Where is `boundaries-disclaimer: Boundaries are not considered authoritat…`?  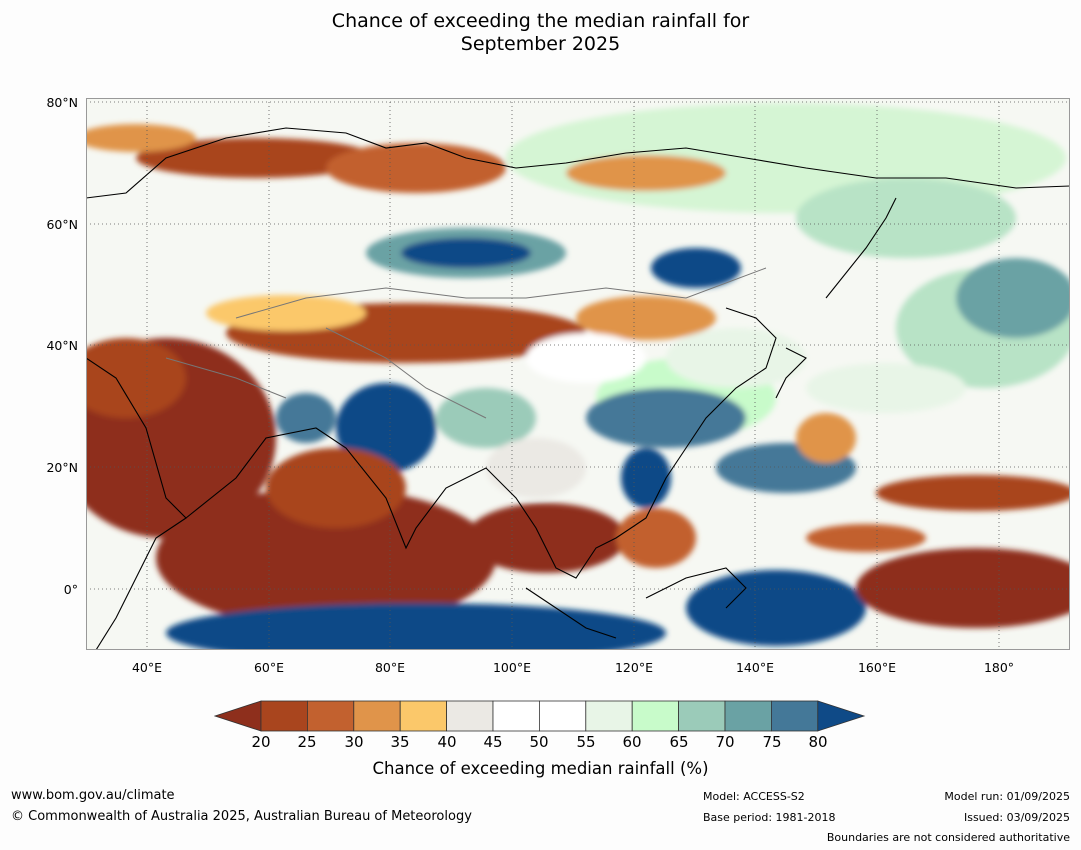
boundaries-disclaimer: Boundaries are not considered authoritat… is located at coordinates (948, 837).